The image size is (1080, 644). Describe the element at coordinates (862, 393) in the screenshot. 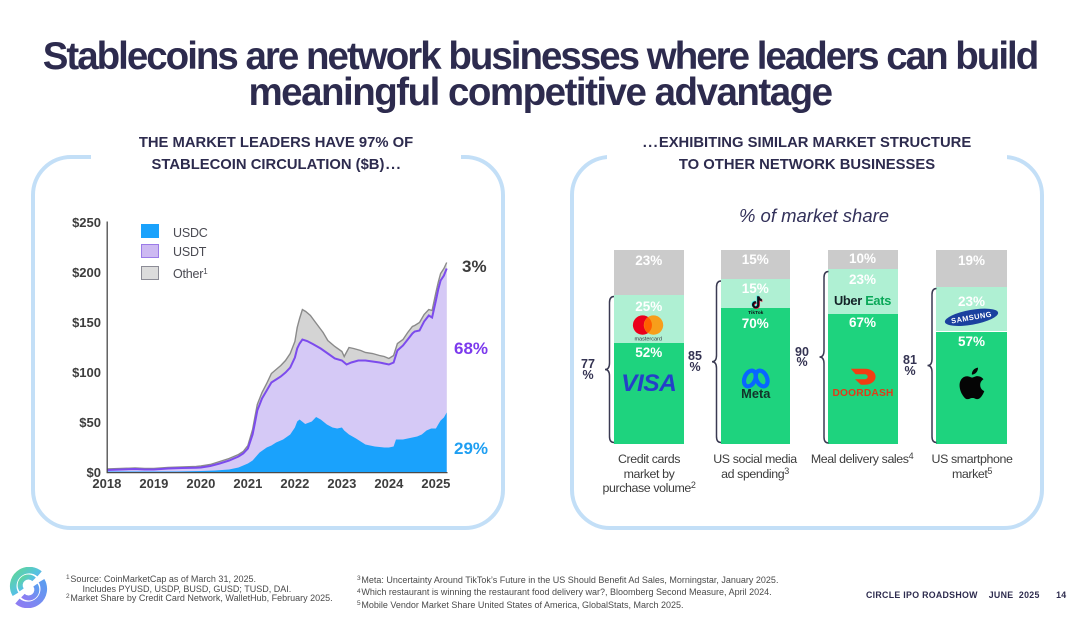

I see `svg-text: DOORDASH` at that location.